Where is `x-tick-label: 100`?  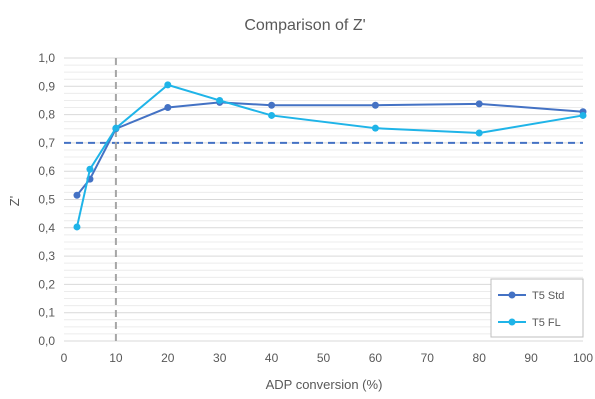
x-tick-label: 100 is located at coordinates (583, 358).